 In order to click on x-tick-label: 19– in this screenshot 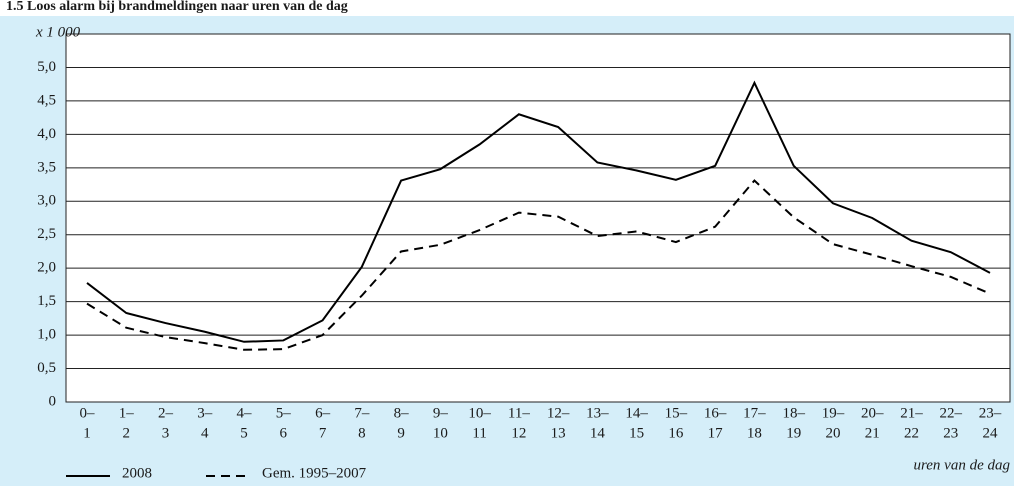, I will do `click(833, 413)`.